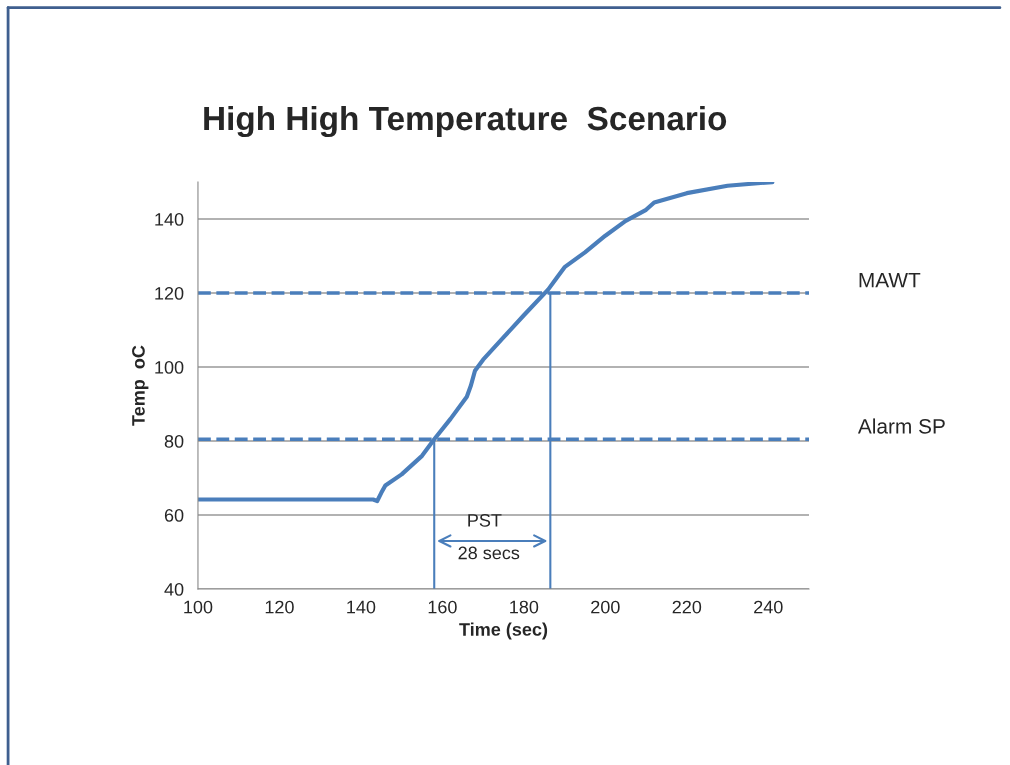 This screenshot has height=765, width=1010. Describe the element at coordinates (279, 607) in the screenshot. I see `x-tick-label: 120` at that location.